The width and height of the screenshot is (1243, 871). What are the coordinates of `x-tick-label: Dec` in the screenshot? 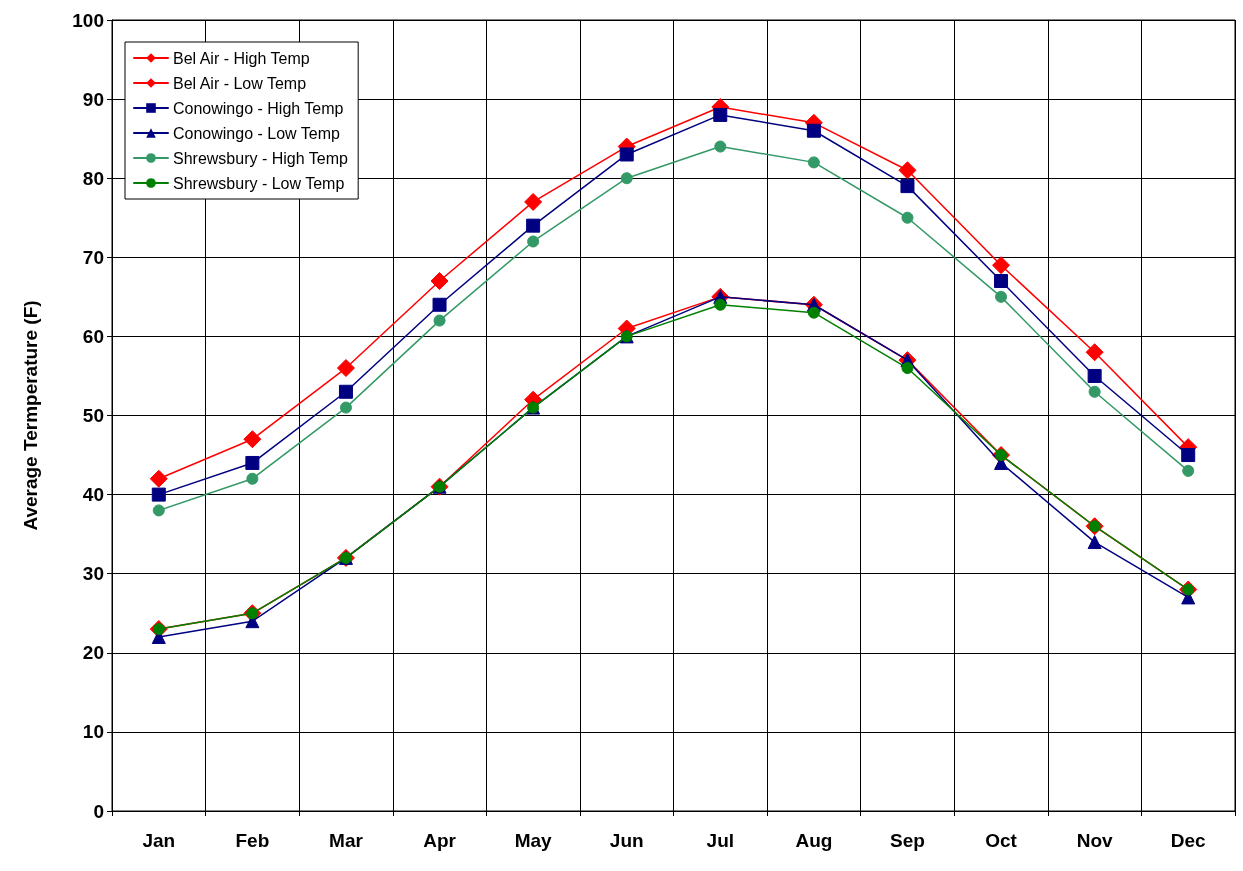 It's located at (1188, 840).